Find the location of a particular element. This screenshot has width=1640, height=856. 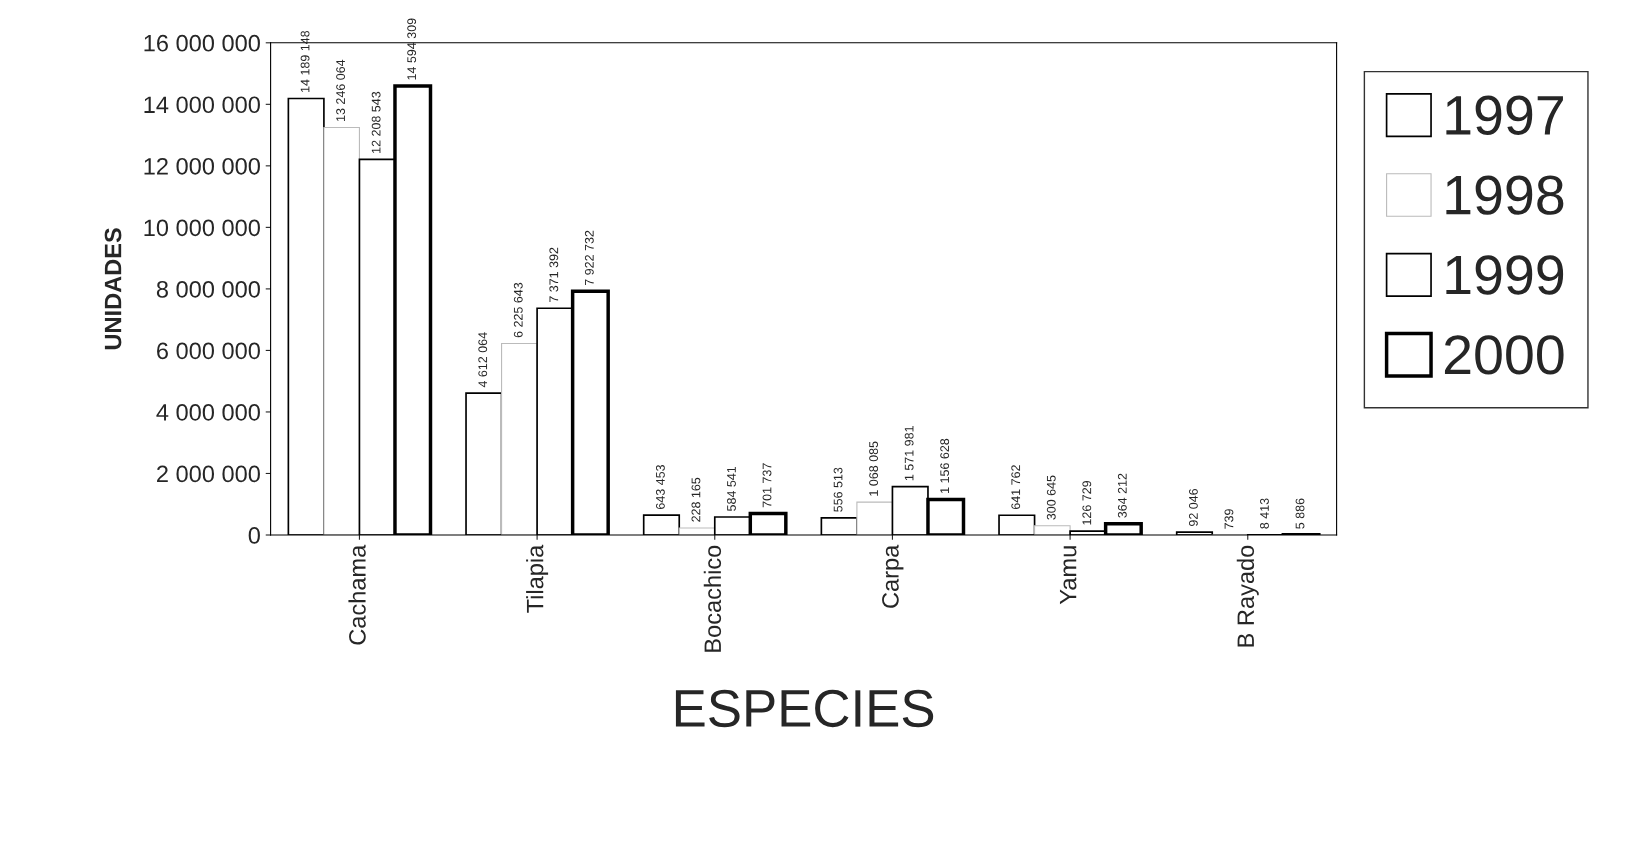

data-label: 739 is located at coordinates (1229, 519).